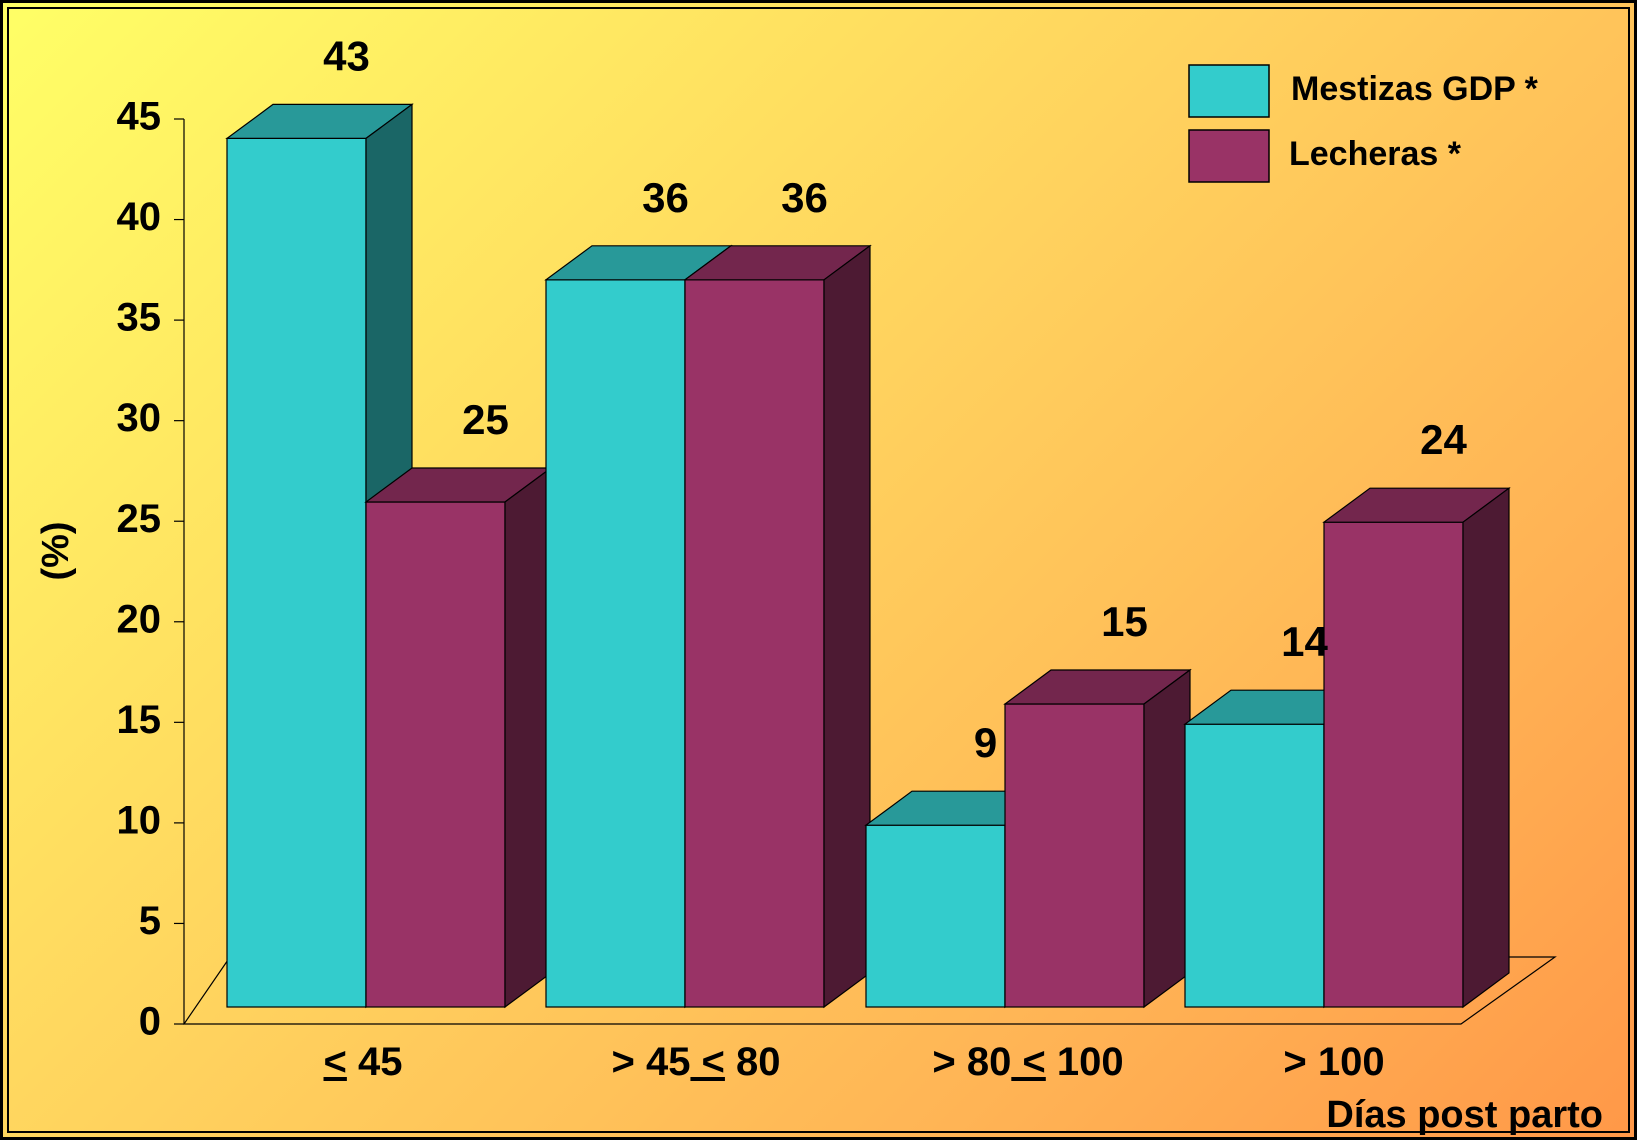 The width and height of the screenshot is (1637, 1143). What do you see at coordinates (985, 742) in the screenshot?
I see `bar-value-label: 9` at bounding box center [985, 742].